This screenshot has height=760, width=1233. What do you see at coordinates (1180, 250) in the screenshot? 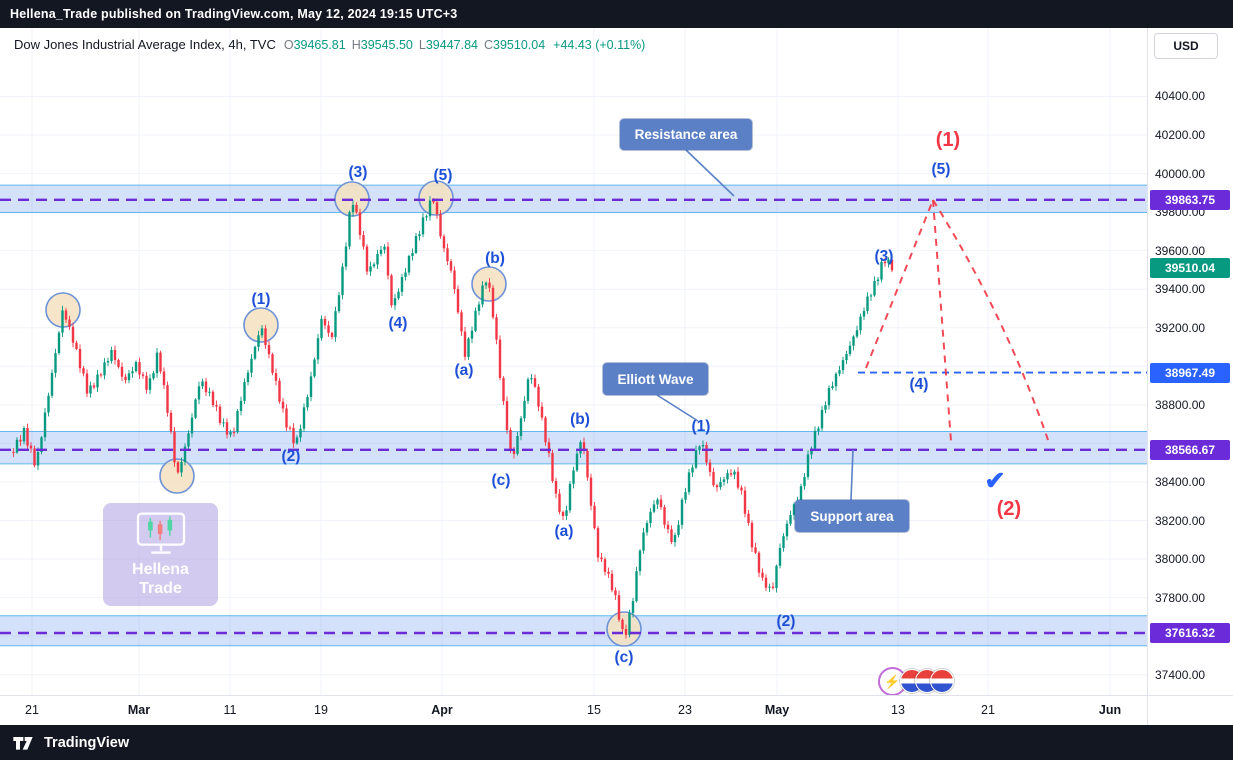
I see `price-tick-label: 39600.00` at bounding box center [1180, 250].